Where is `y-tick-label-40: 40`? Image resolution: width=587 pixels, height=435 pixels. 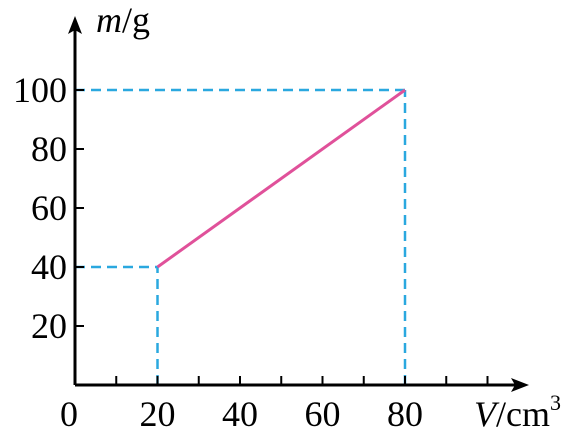 y-tick-label-40: 40 is located at coordinates (49, 267).